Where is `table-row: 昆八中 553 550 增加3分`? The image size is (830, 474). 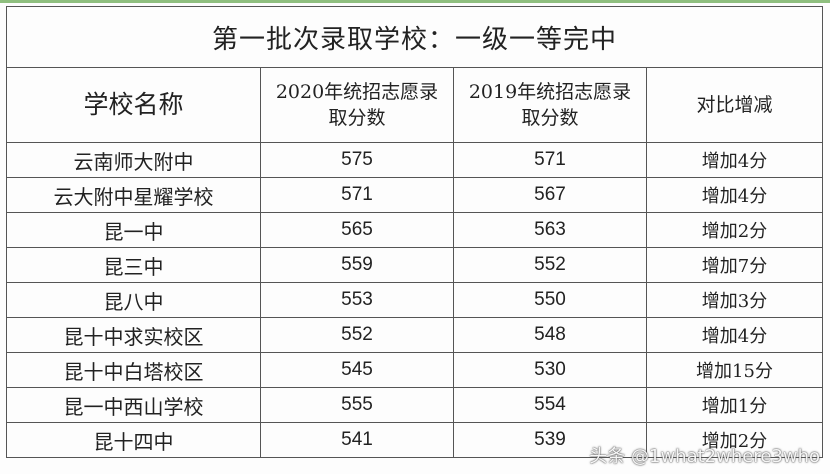 table-row: 昆八中 553 550 增加3分 is located at coordinates (415, 300).